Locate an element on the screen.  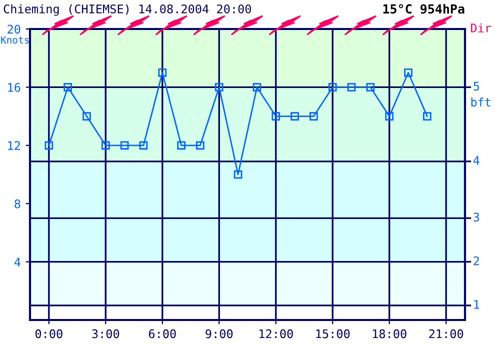
y-tick-label: 16 is located at coordinates (14, 87).